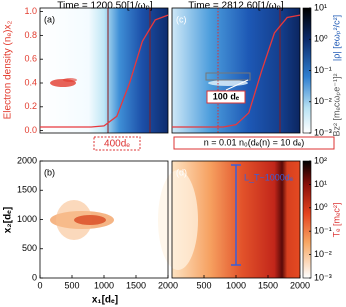 Image resolution: width=346 pixels, height=307 pixels. I want to click on y-tick-label: 1000, so click(27, 219).